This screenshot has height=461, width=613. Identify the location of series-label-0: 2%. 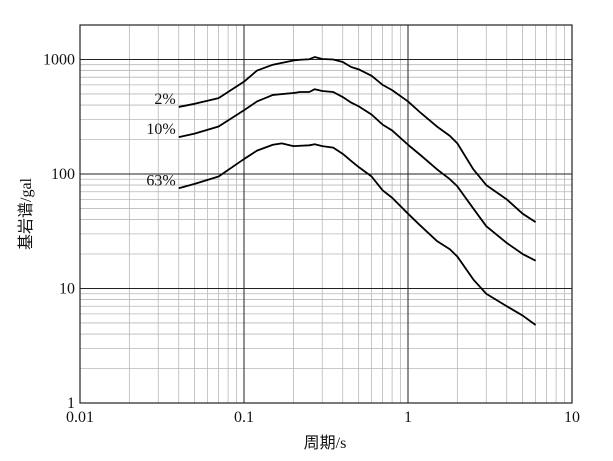
(164, 99).